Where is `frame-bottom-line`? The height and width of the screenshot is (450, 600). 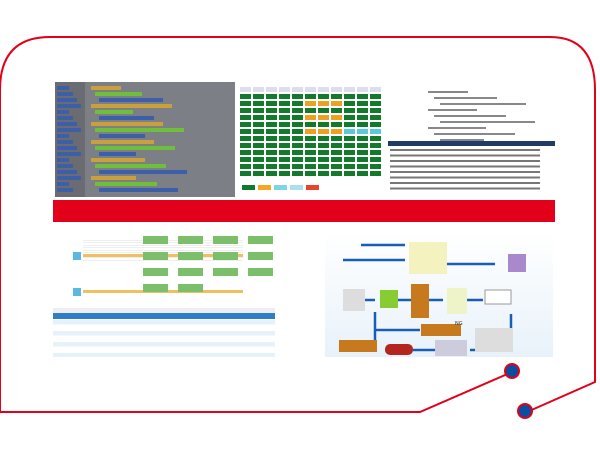 frame-bottom-line is located at coordinates (256, 392).